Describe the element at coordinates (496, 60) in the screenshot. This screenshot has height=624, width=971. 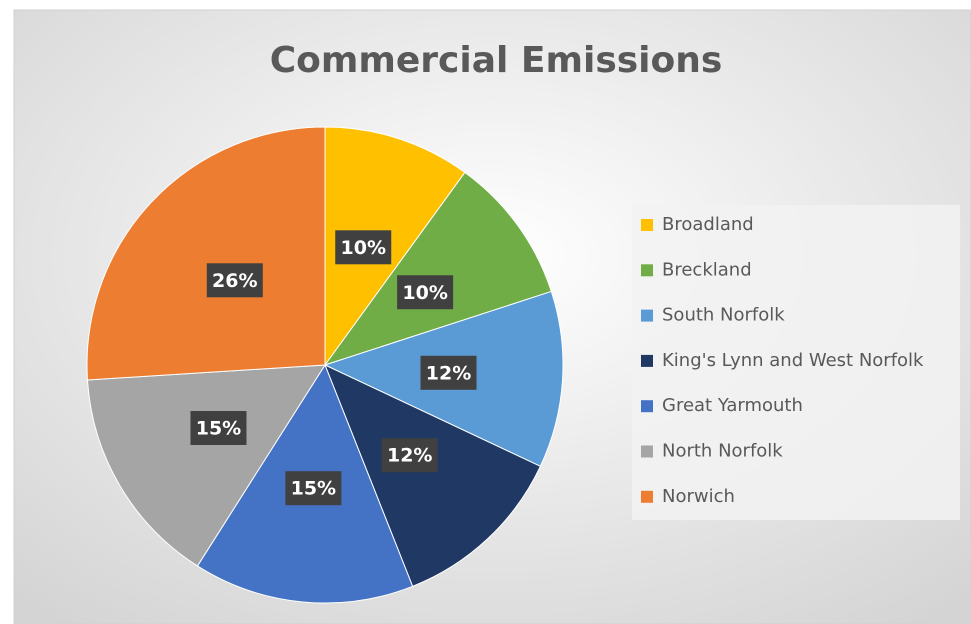
I see `chart-title: Commercial Emissions` at that location.